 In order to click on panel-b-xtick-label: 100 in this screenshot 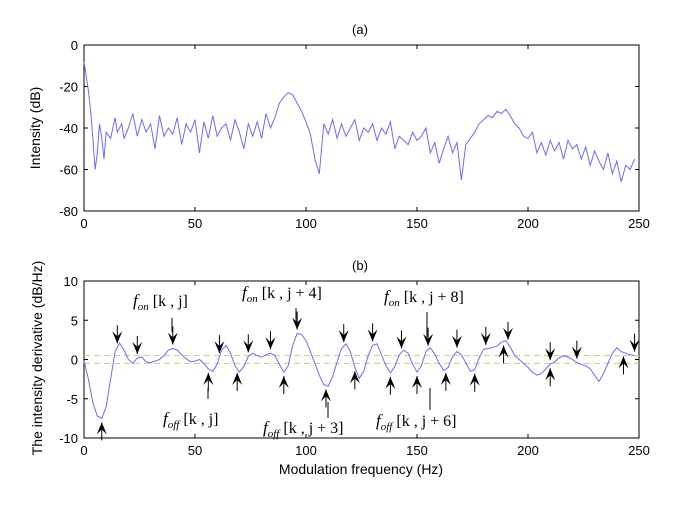, I will do `click(306, 450)`.